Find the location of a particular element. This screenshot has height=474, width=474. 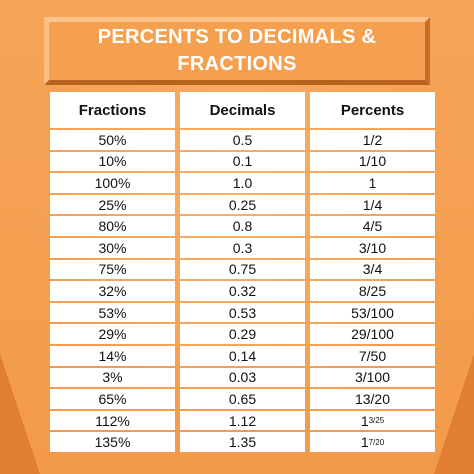

table-cell: 65% is located at coordinates (112, 399).